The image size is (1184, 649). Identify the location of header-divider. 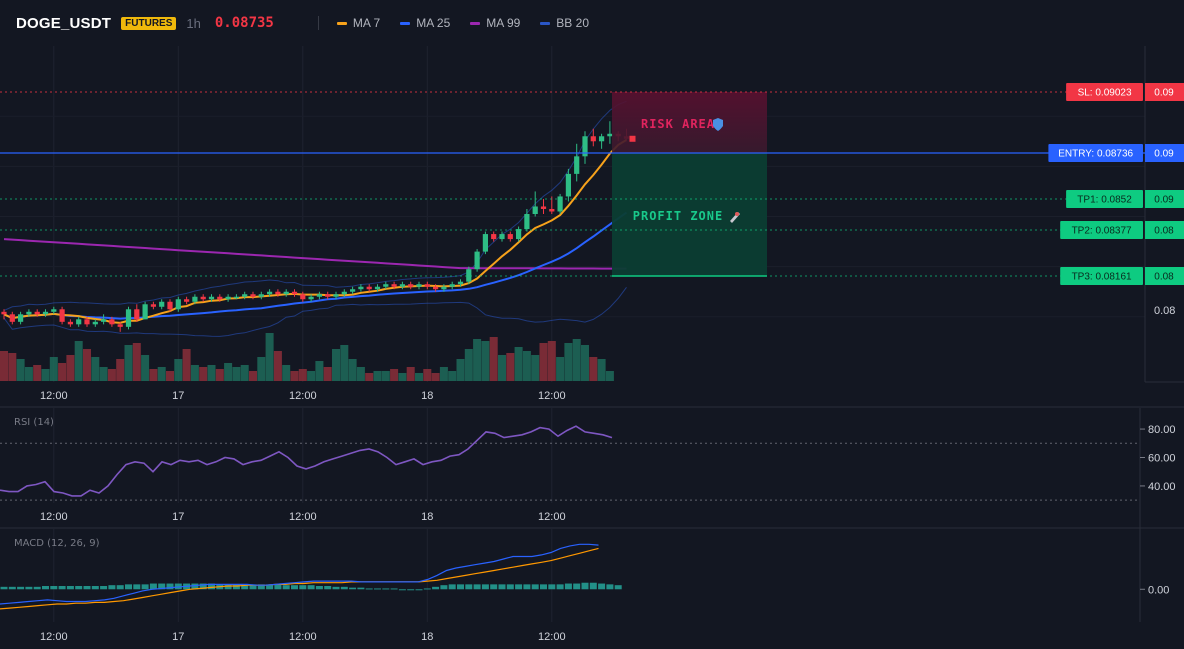
(318, 23).